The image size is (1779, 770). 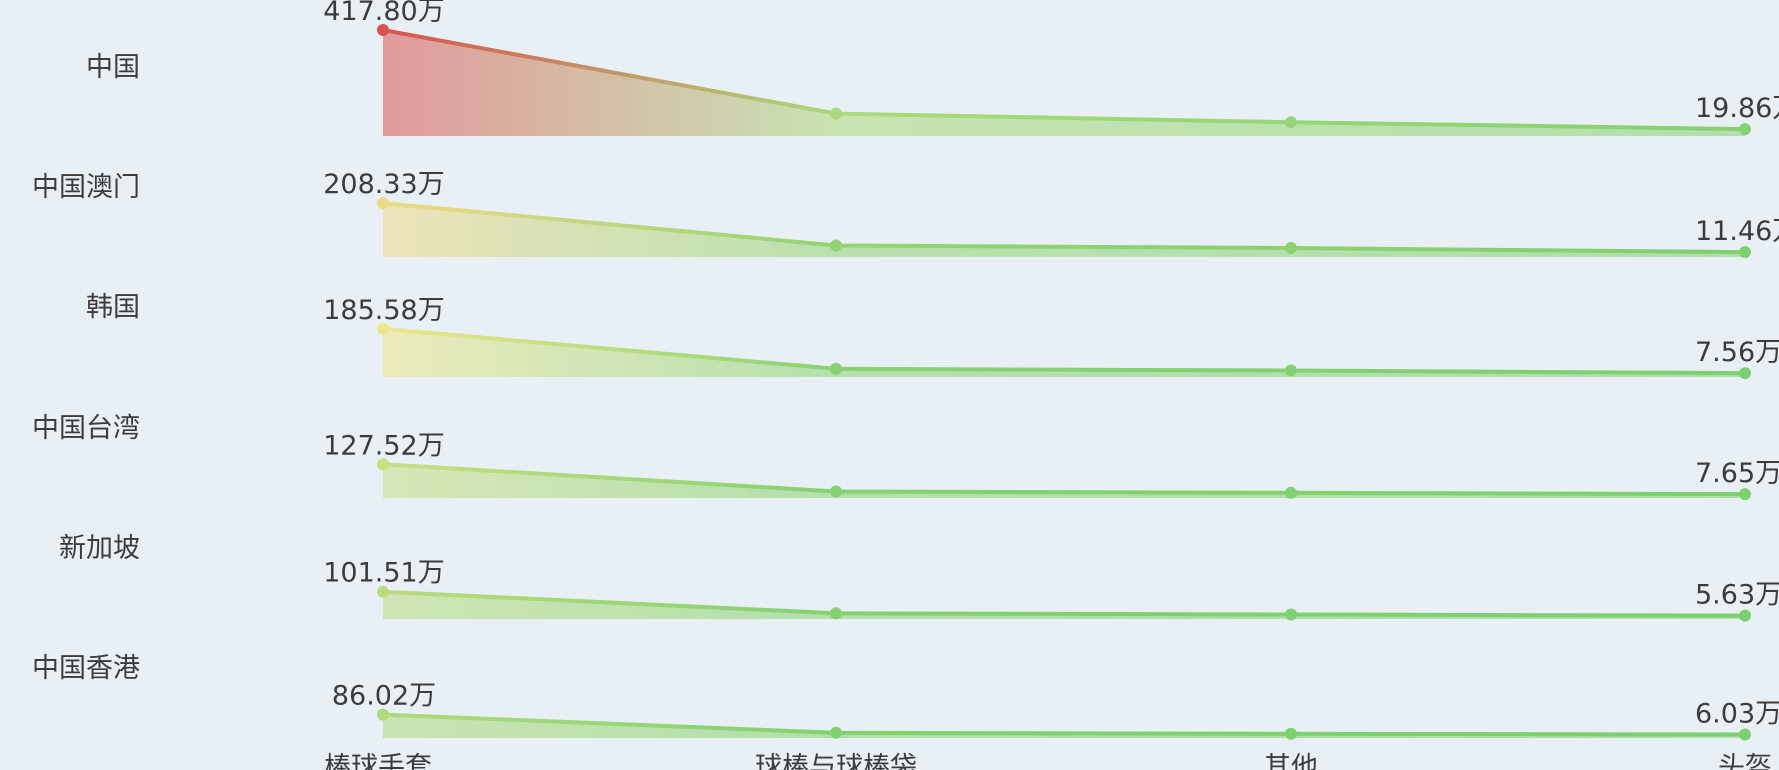 I want to click on value-label-first: 417.80万, so click(x=383, y=13).